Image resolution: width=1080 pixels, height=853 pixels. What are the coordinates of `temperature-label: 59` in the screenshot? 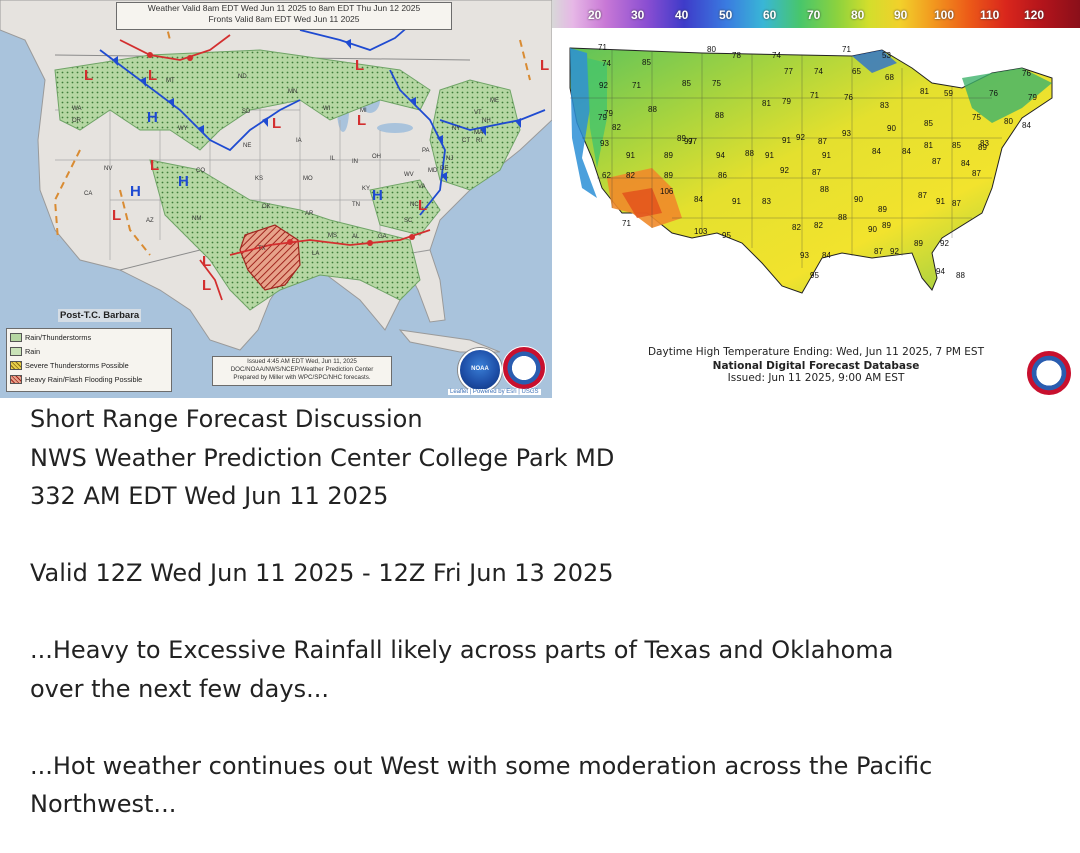 It's located at (948, 93).